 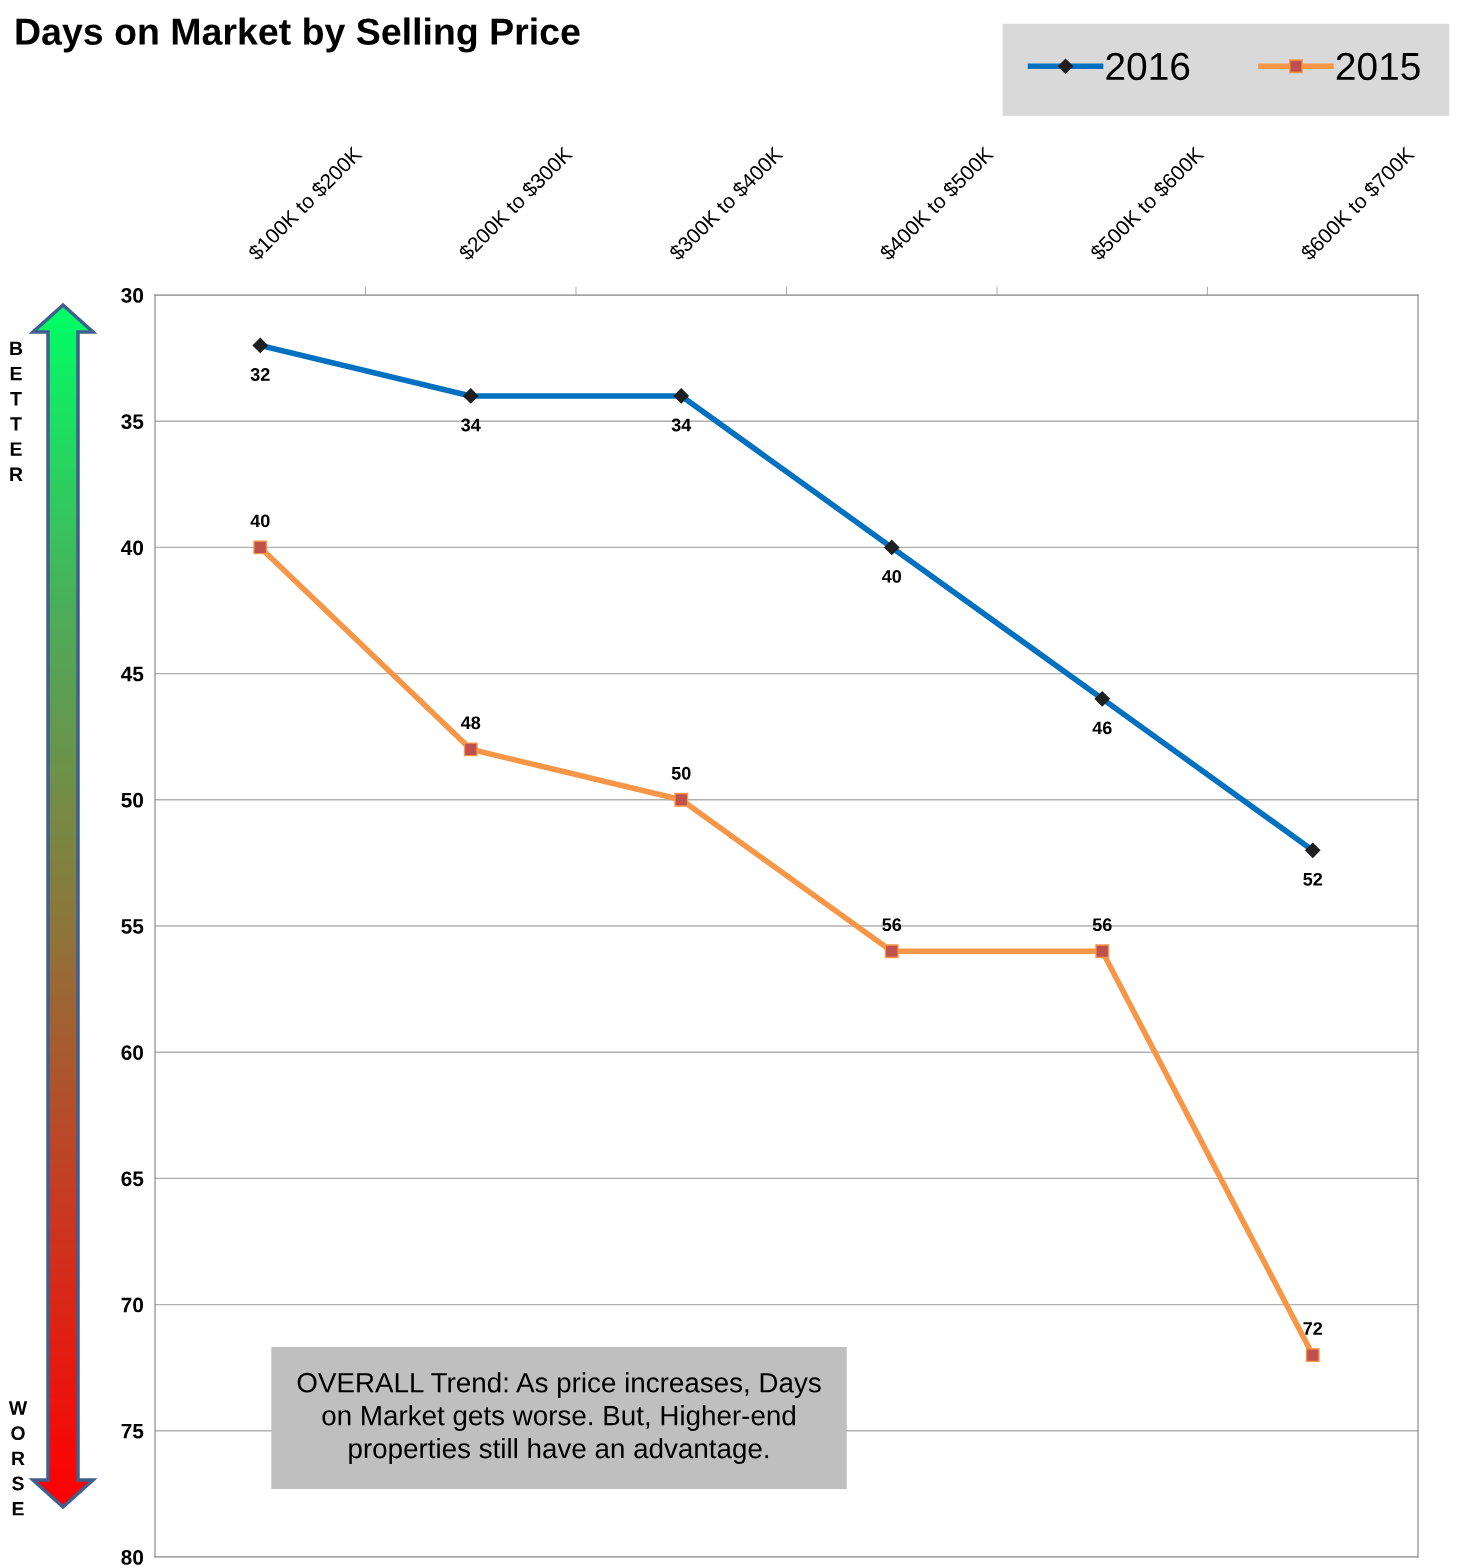 I want to click on y-tick-label: 80, so click(x=132, y=1557).